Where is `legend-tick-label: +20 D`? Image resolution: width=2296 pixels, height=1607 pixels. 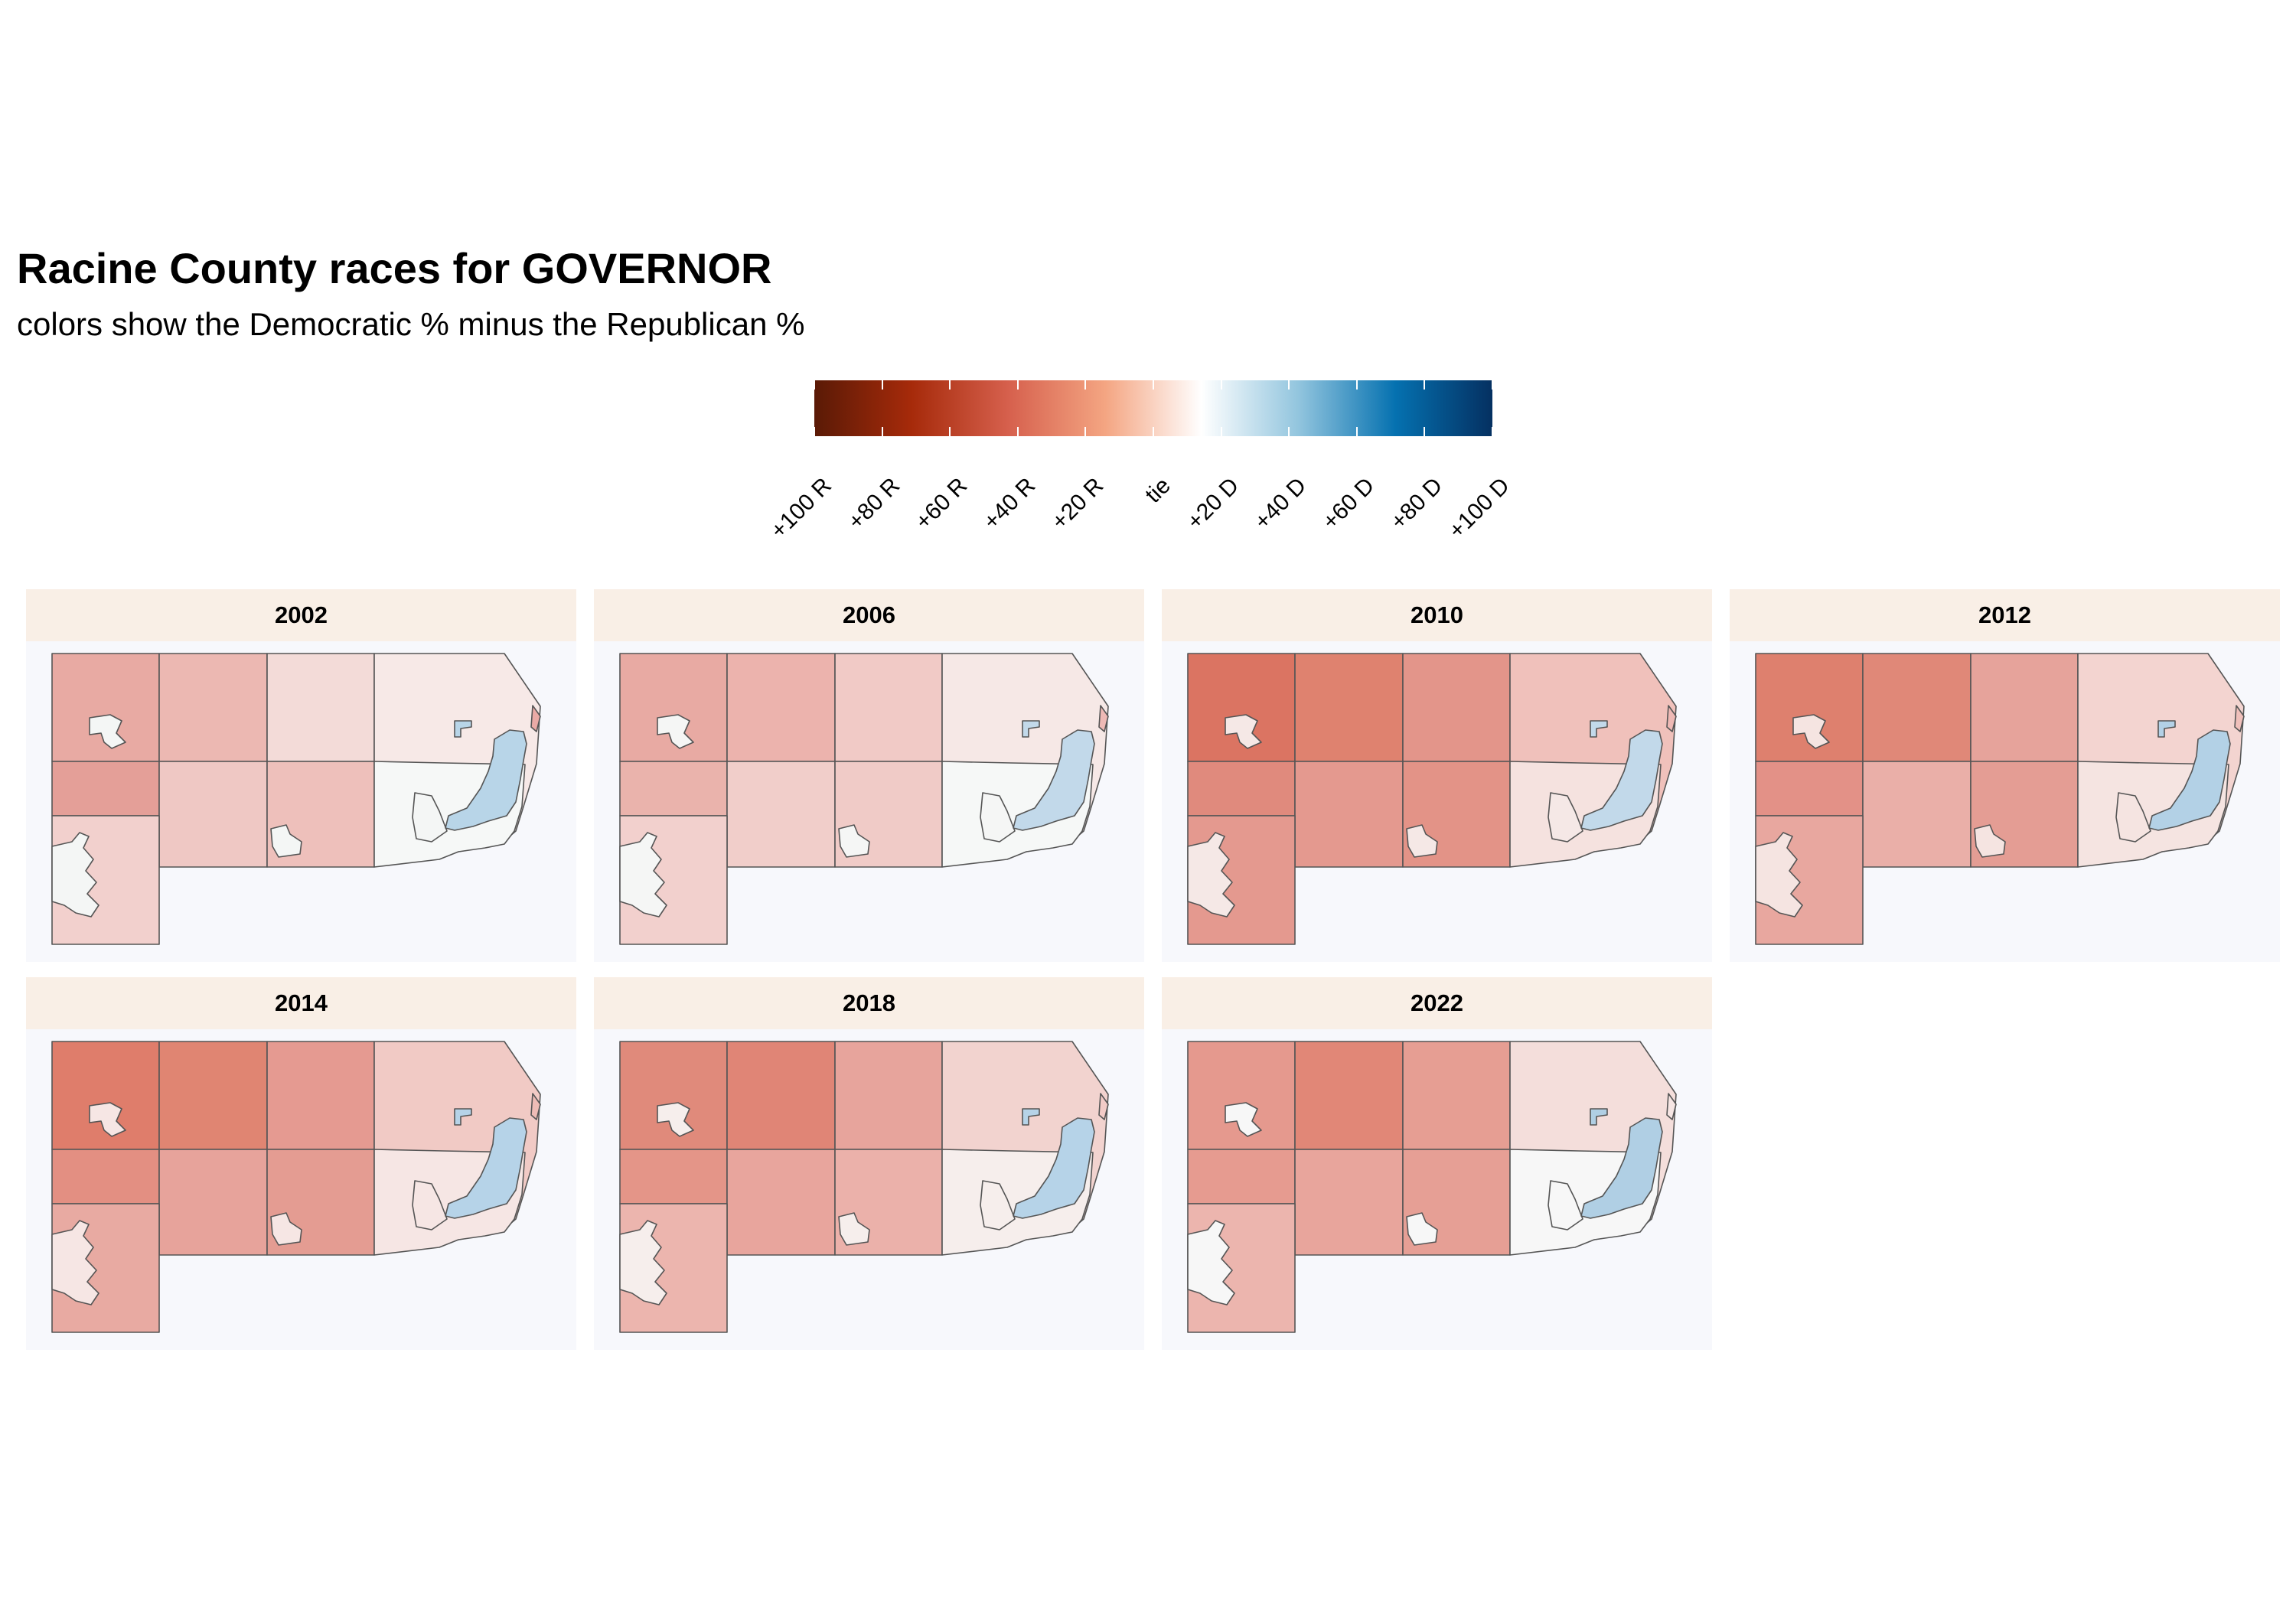 legend-tick-label: +20 D is located at coordinates (1213, 504).